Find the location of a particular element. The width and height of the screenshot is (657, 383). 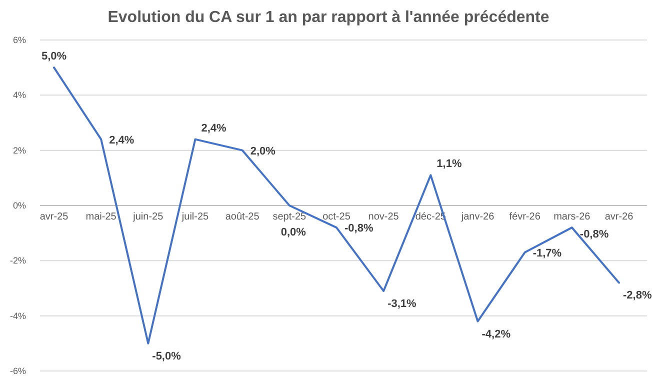

x-tick-label: avr-26 is located at coordinates (619, 217).